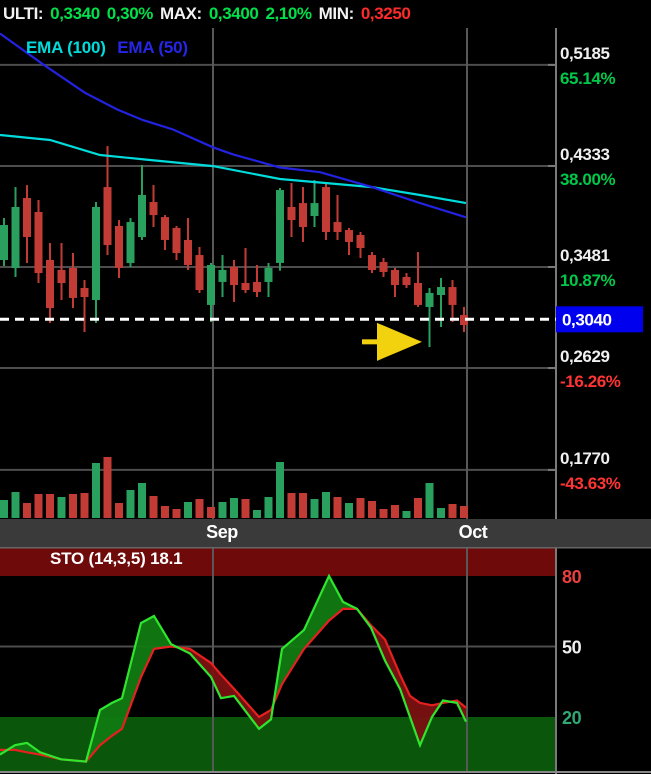 The width and height of the screenshot is (651, 774). What do you see at coordinates (336, 13) in the screenshot?
I see `min-label: MIN:` at bounding box center [336, 13].